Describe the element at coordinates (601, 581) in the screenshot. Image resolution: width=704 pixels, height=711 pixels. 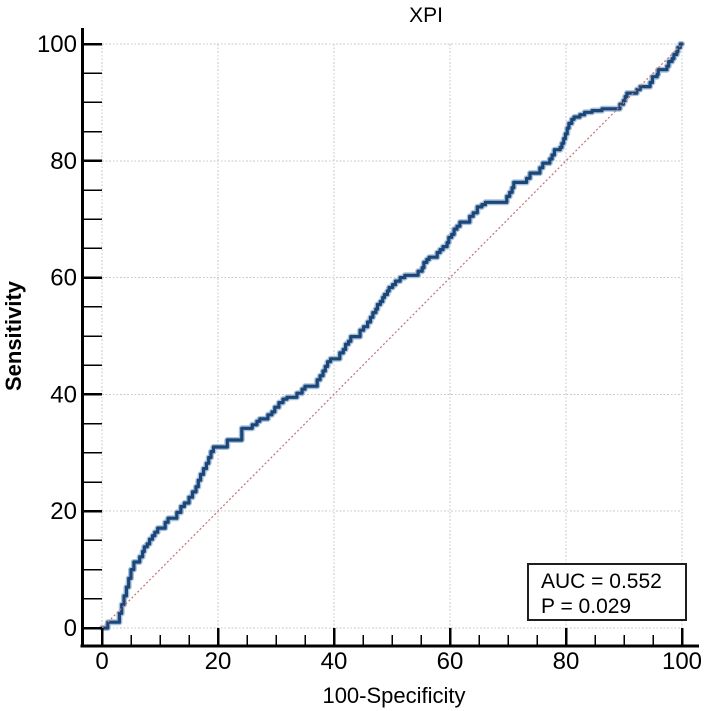
I see `auc-value: AUC = 0.552` at that location.